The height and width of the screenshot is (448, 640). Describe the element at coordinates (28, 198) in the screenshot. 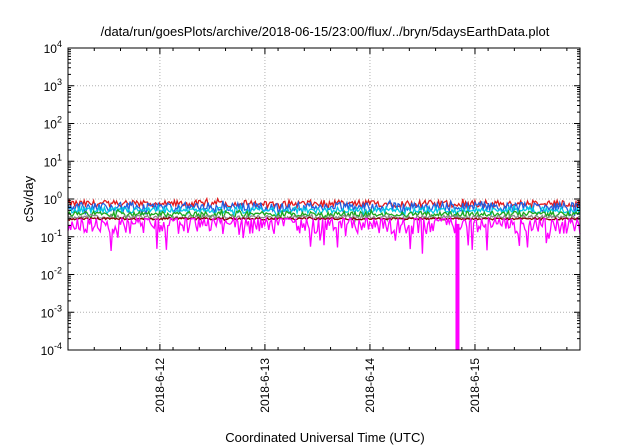

I see `y-axis-label: cSv/day` at that location.